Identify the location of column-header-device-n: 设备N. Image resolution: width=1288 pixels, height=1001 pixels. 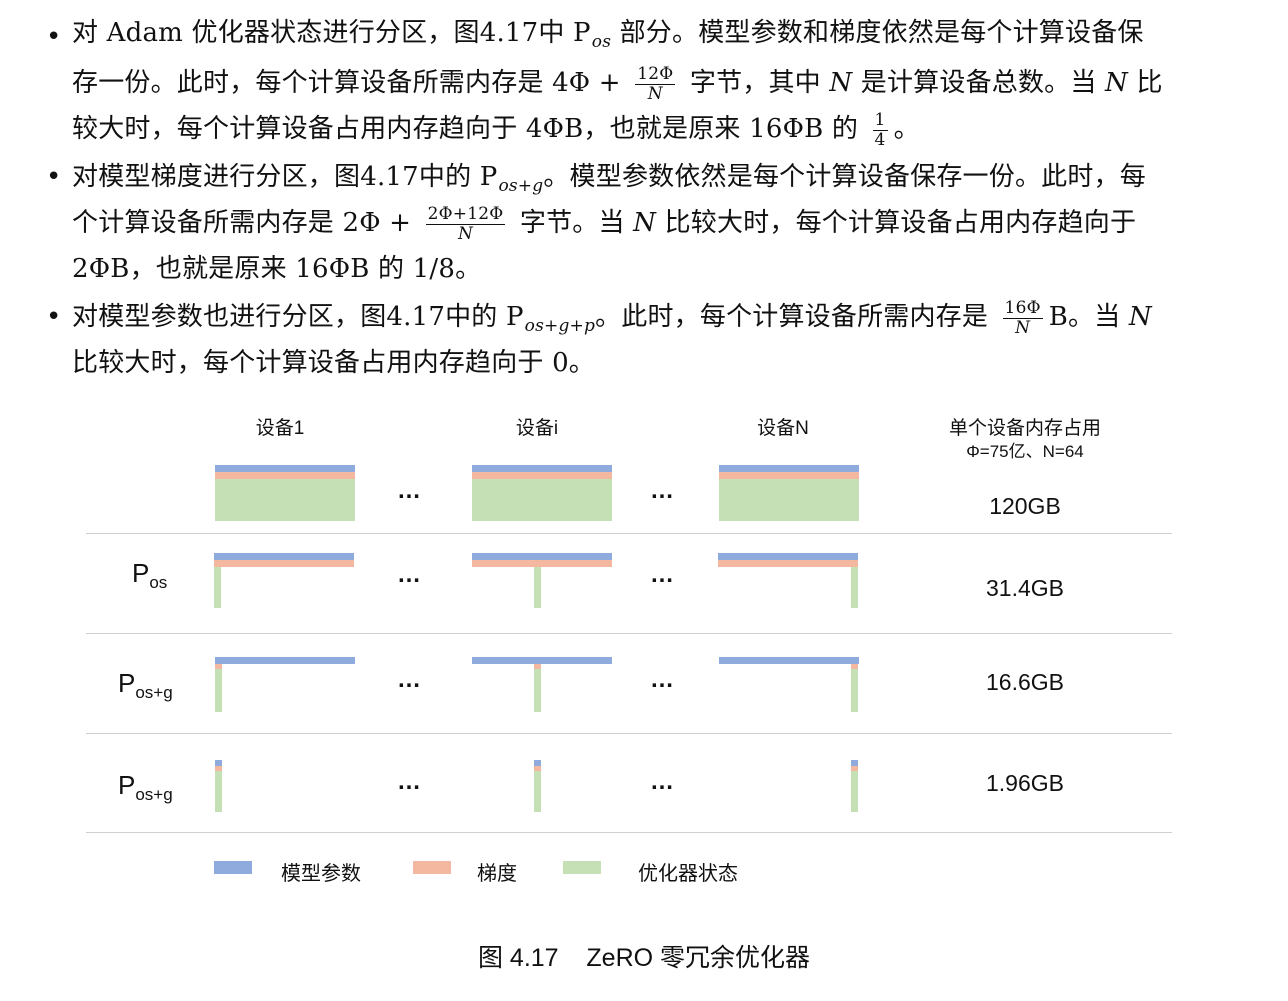
(783, 428).